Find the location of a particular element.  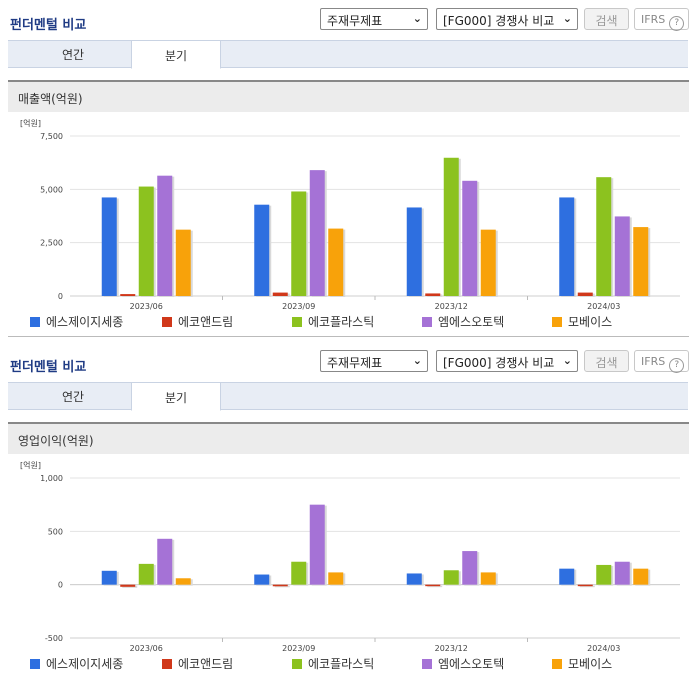

legend-label: 에코플라스틱 is located at coordinates (341, 322).